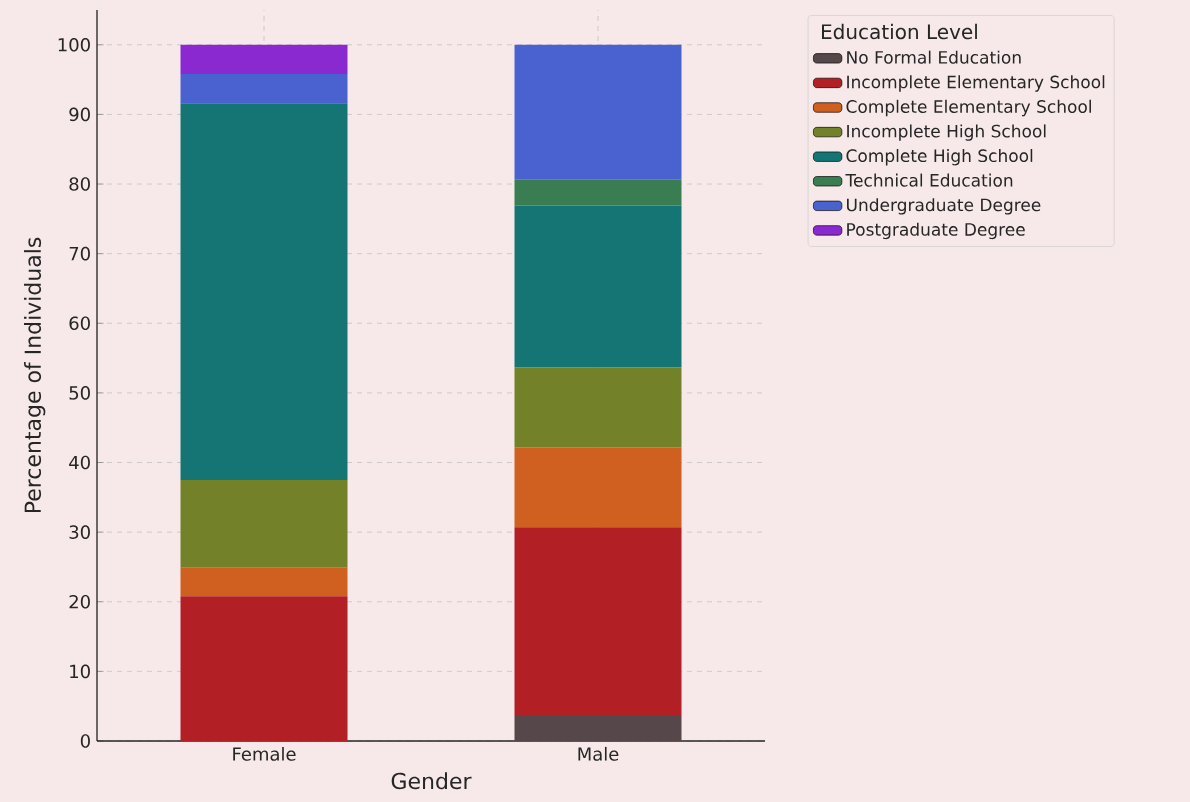 The width and height of the screenshot is (1190, 802). What do you see at coordinates (85, 741) in the screenshot?
I see `y-tick-label: 0` at bounding box center [85, 741].